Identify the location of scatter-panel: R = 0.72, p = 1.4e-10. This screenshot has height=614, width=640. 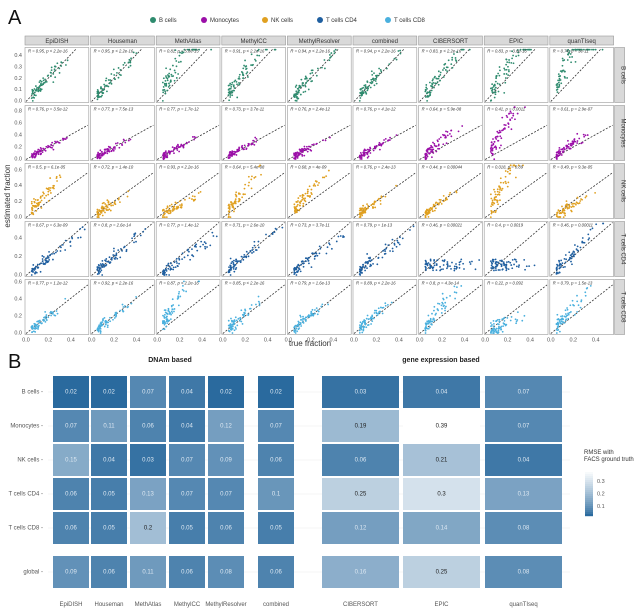
(122, 191).